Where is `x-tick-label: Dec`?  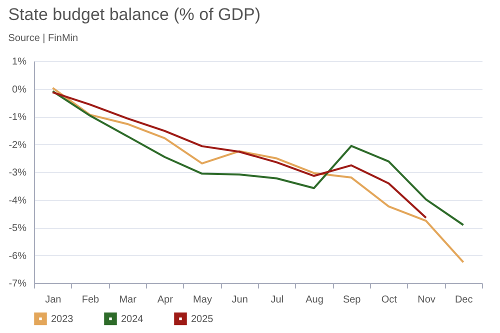 x-tick-label: Dec is located at coordinates (463, 300).